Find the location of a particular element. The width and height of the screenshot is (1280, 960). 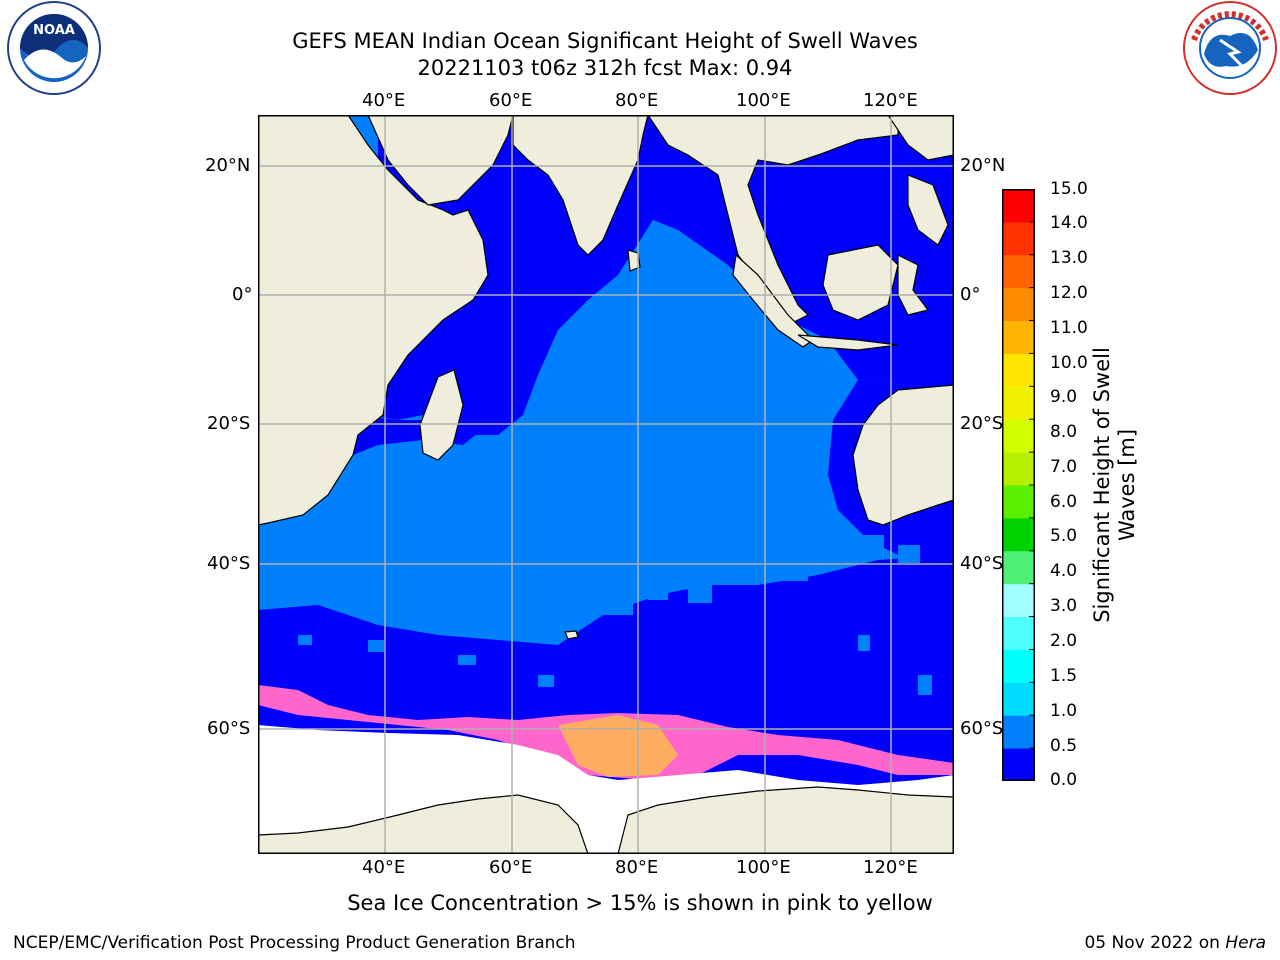

footer-date-text: 05 Nov 2022 on is located at coordinates (1155, 943).